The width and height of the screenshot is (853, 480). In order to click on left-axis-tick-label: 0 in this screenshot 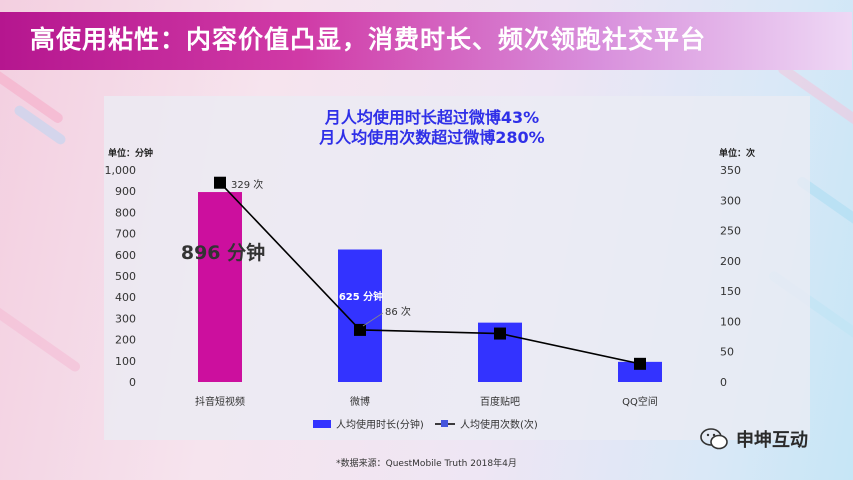, I will do `click(132, 382)`.